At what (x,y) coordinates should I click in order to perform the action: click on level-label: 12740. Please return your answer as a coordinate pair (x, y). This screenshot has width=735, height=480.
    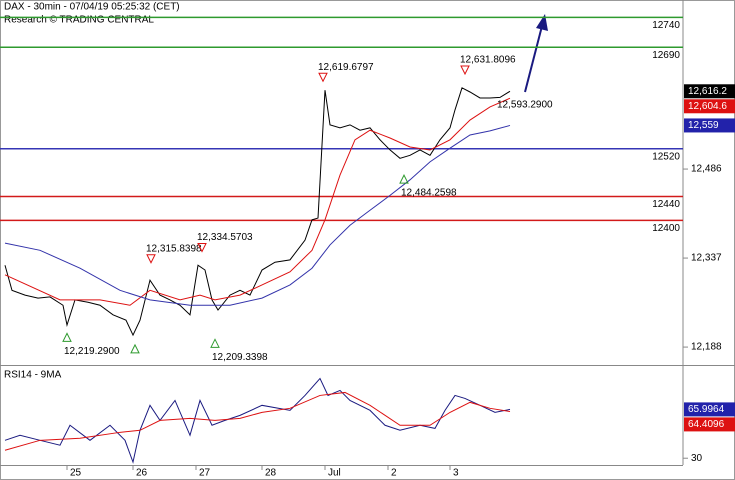
    Looking at the image, I should click on (666, 25).